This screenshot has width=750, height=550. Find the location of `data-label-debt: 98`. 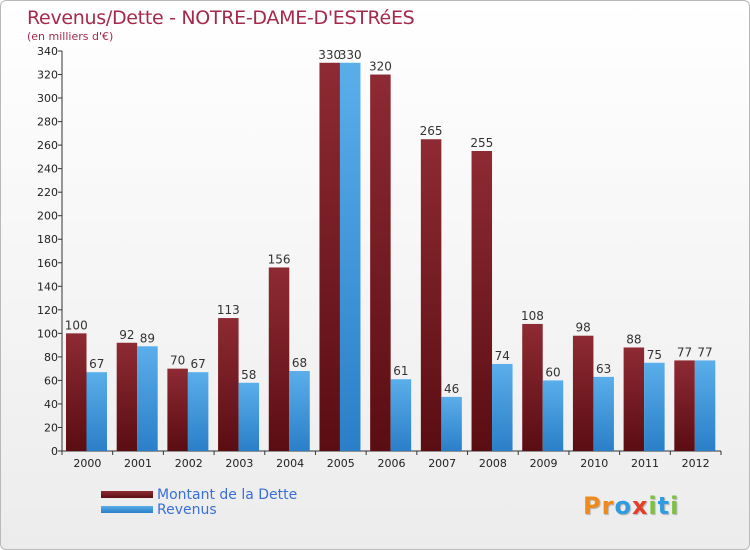

data-label-debt: 98 is located at coordinates (583, 328).